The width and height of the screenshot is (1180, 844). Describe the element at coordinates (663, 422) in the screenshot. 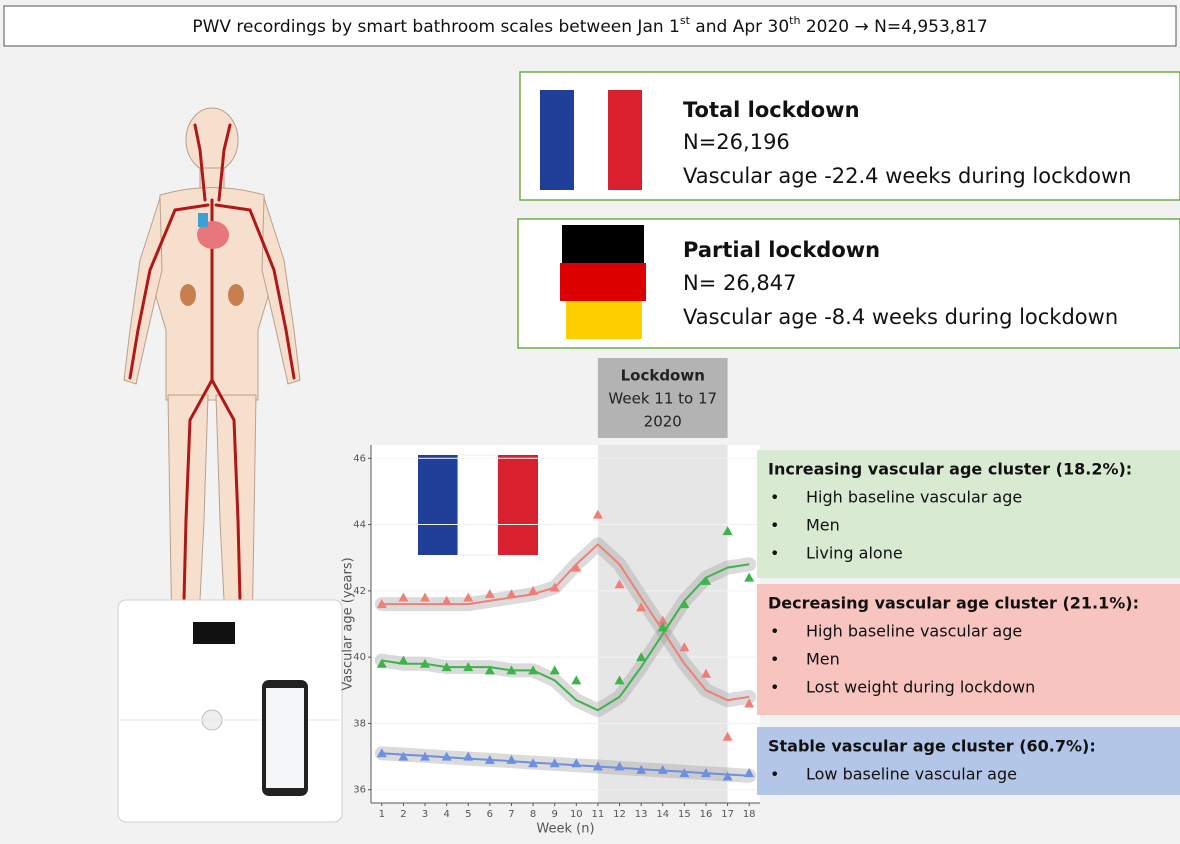

I see `lockdown-year: 2020` at that location.